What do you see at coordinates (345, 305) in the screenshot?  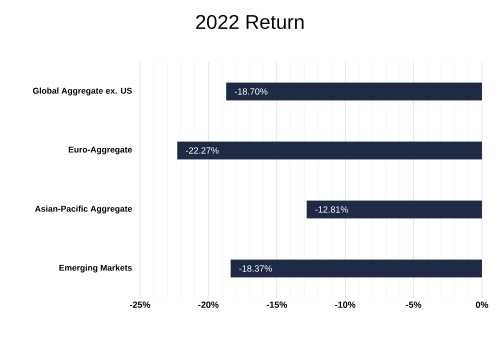 I see `x-tick-label: -10%` at bounding box center [345, 305].